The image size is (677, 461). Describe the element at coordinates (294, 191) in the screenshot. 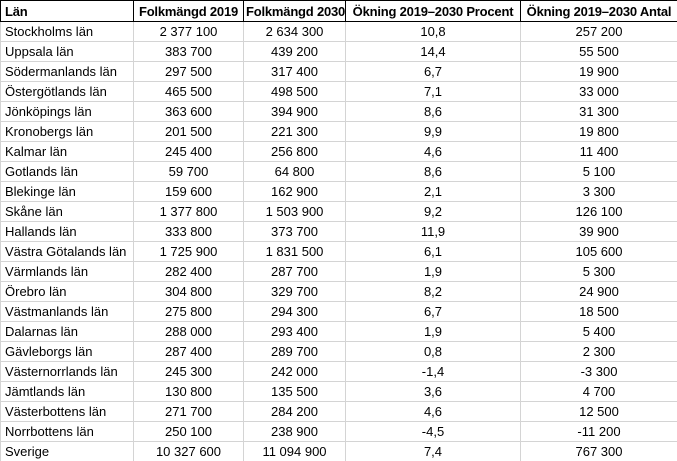

I see `cell-folkmangd-2030: 162 900` at that location.